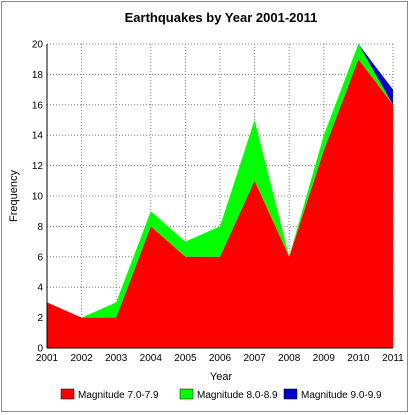 Image resolution: width=411 pixels, height=415 pixels. Describe the element at coordinates (237, 395) in the screenshot. I see `legend-label: Magnitude 8.0-8.9` at that location.